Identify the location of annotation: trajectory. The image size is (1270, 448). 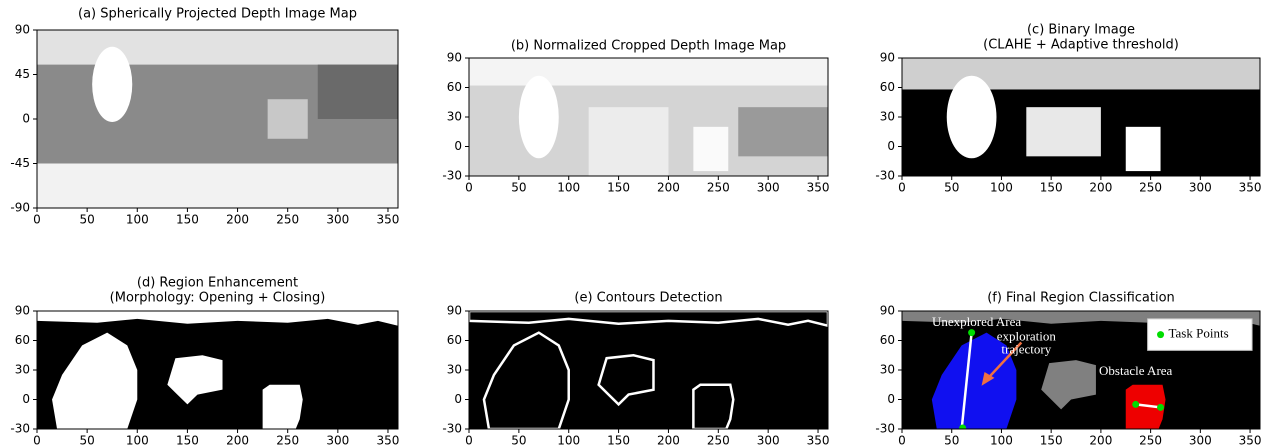
(1026, 348).